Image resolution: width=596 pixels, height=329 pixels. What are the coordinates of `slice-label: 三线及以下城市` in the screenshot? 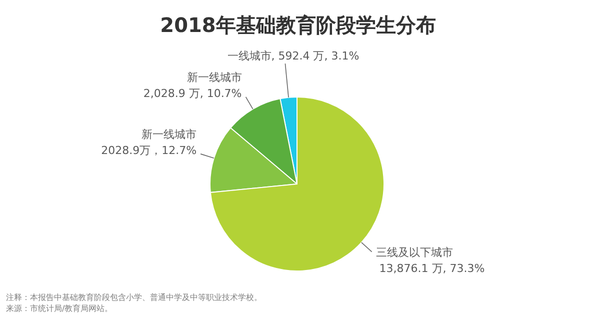 It's located at (414, 252).